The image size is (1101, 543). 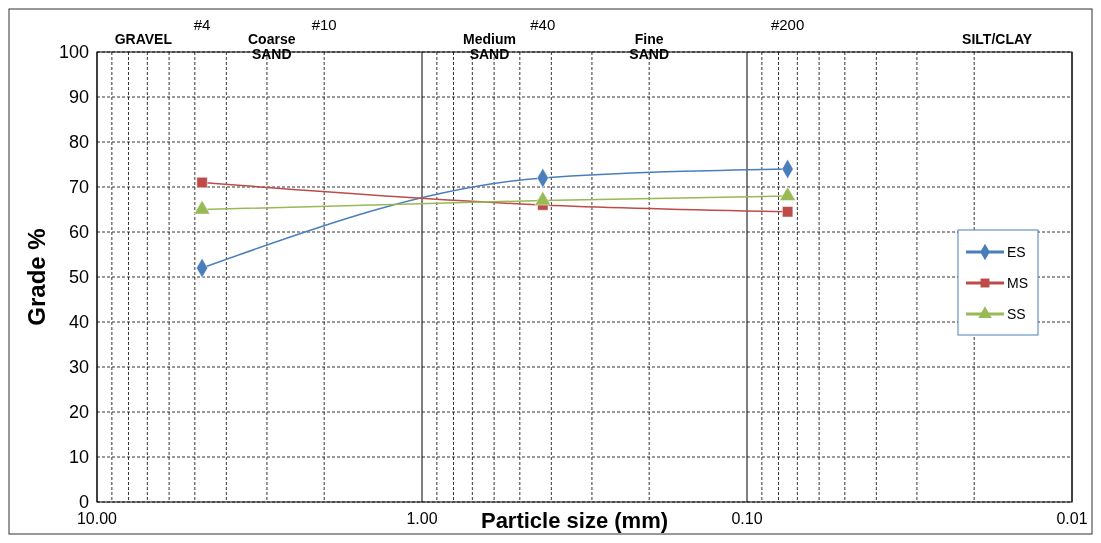 What do you see at coordinates (78, 412) in the screenshot?
I see `y-tick-label: 20` at bounding box center [78, 412].